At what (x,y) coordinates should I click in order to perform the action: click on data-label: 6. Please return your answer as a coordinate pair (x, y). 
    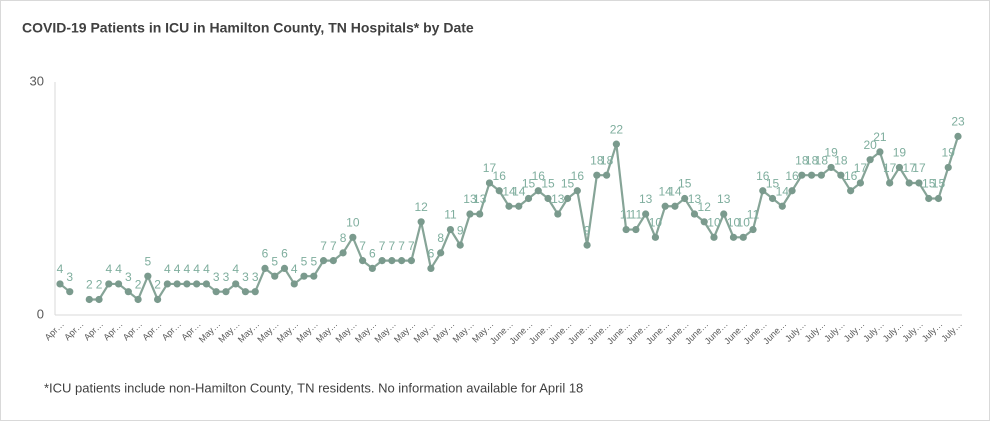
    Looking at the image, I should click on (372, 254).